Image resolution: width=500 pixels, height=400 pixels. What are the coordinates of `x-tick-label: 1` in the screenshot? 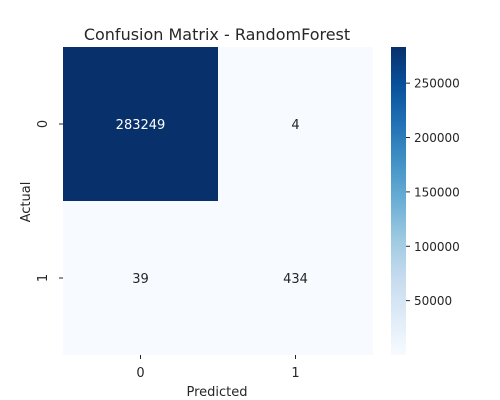 It's located at (295, 373).